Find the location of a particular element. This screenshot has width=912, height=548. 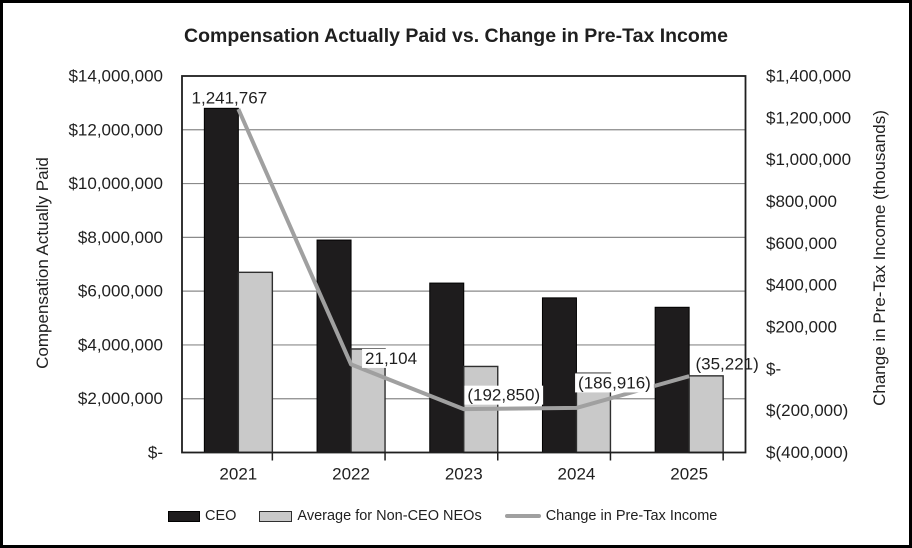

right-axis-tick-label: $800,000 is located at coordinates (801, 201).